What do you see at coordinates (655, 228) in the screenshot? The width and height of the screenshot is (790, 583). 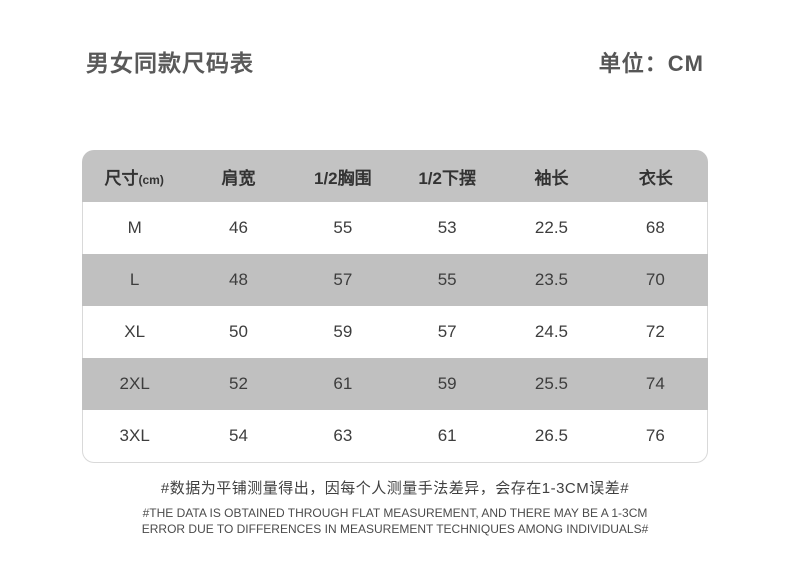 I see `cell-value: 68` at bounding box center [655, 228].